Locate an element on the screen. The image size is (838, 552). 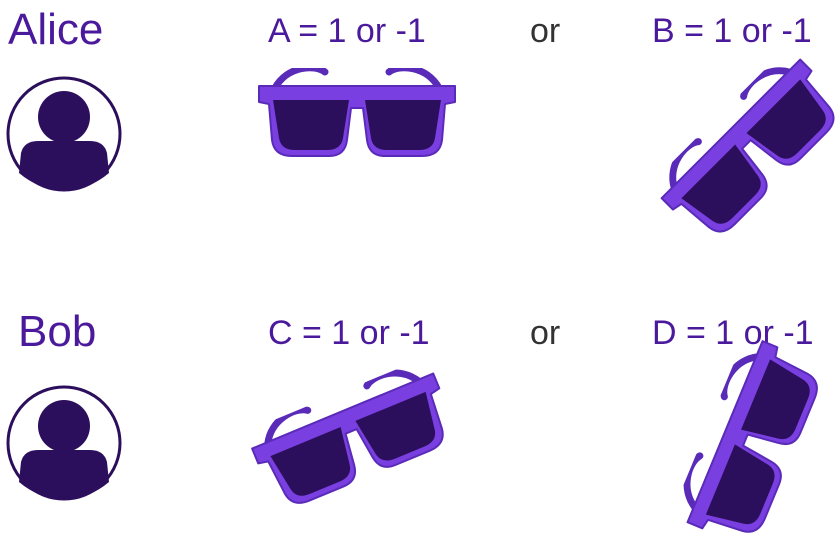
measurement-setting-b: B = 1 or -1 is located at coordinates (732, 31).